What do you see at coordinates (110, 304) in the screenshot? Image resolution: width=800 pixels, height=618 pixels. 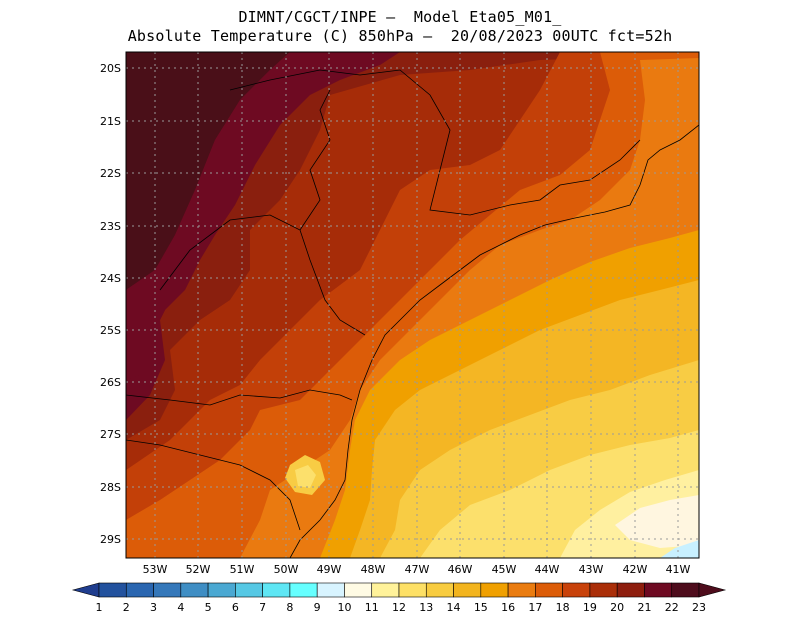 I see `latitude-labels: 20S 21S 22S 23S 24S 25S 26S 27S 28S 29S` at bounding box center [110, 304].